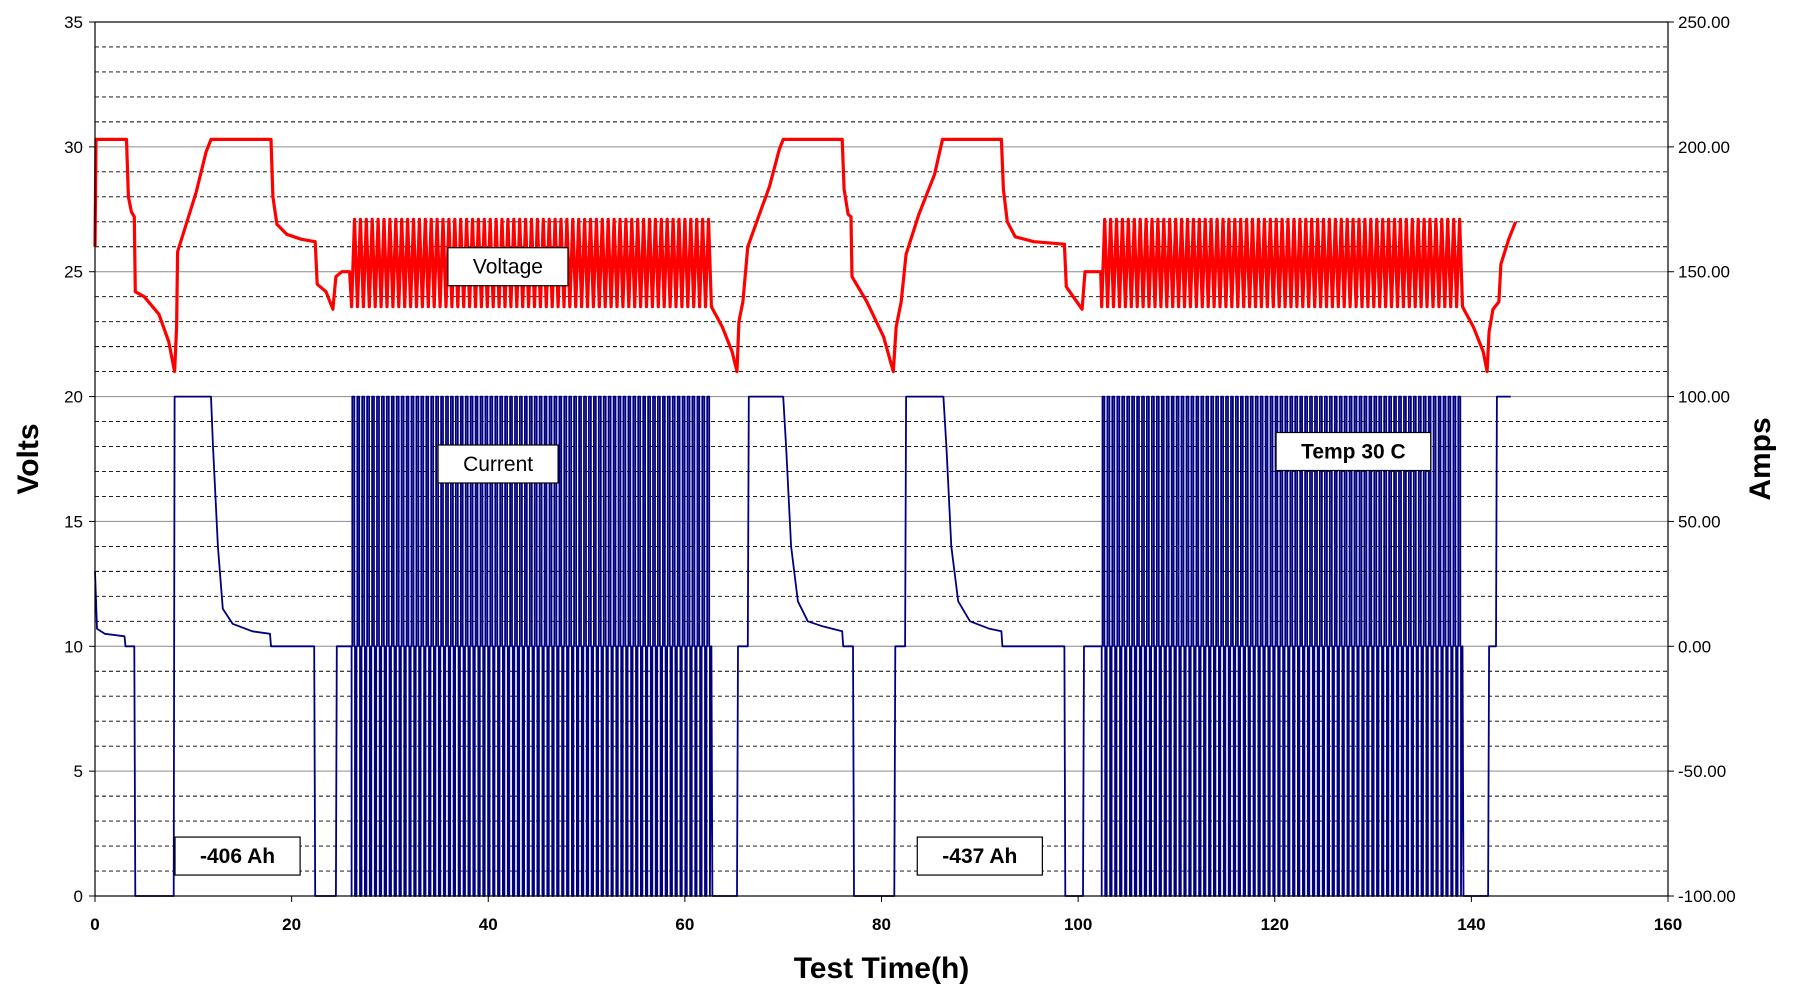  I want to click on y-tick-label: 35, so click(73, 22).